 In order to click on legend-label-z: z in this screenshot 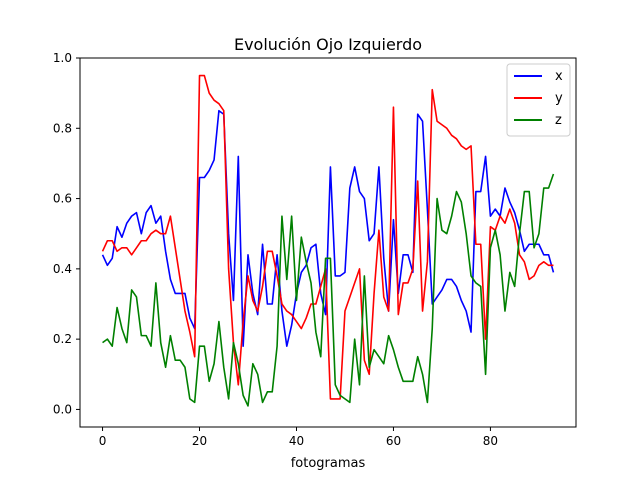, I will do `click(558, 120)`.